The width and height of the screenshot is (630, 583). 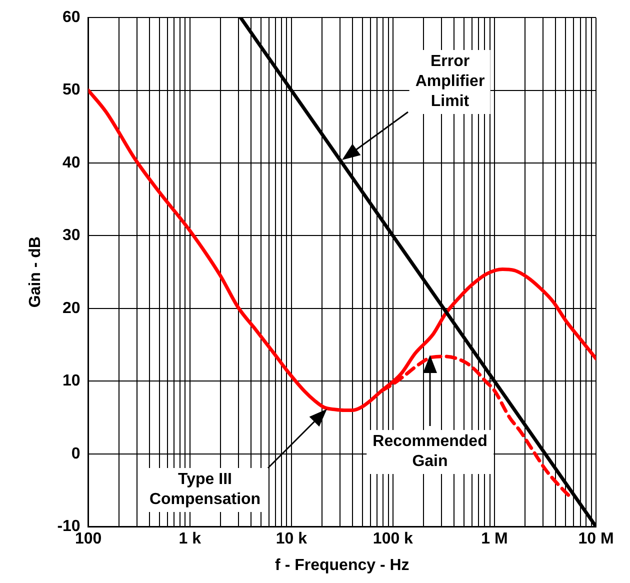 What do you see at coordinates (75, 453) in the screenshot?
I see `y-tick-label: 0` at bounding box center [75, 453].